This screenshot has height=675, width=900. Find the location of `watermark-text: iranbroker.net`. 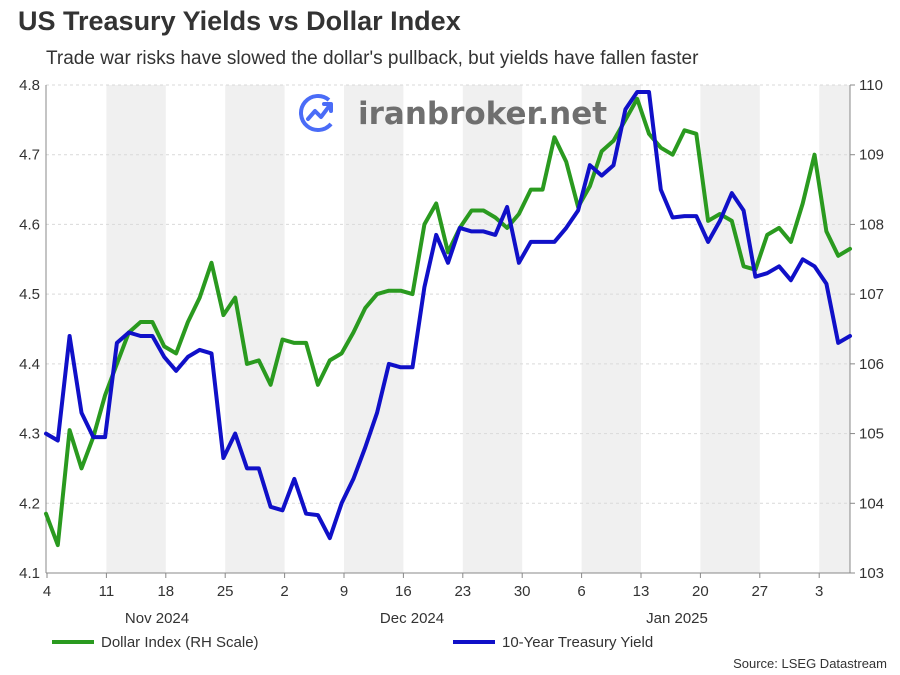

watermark-text: iranbroker.net is located at coordinates (482, 114).